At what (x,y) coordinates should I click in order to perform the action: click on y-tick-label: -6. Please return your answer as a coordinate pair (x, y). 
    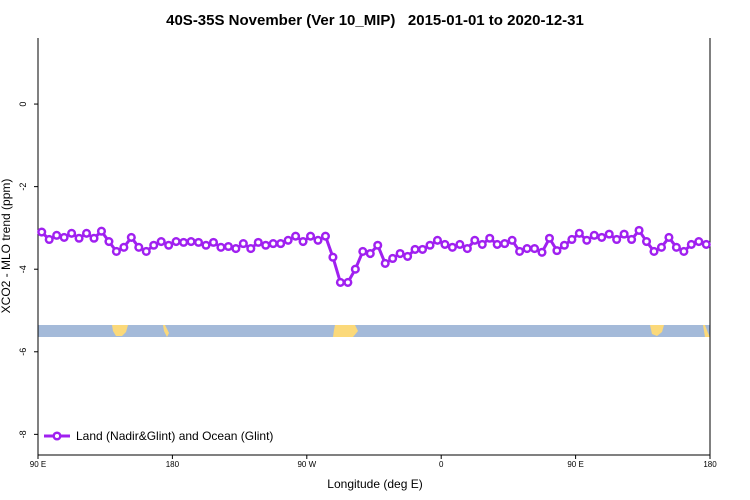
    Looking at the image, I should click on (23, 352).